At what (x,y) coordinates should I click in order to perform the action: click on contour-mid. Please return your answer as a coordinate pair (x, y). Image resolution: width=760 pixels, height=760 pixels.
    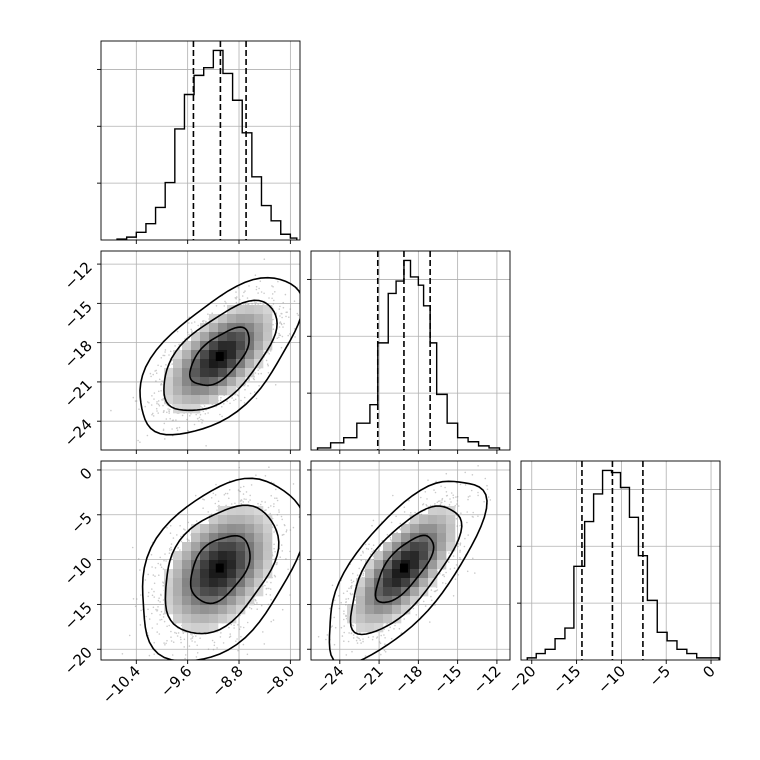
    Looking at the image, I should click on (220, 355).